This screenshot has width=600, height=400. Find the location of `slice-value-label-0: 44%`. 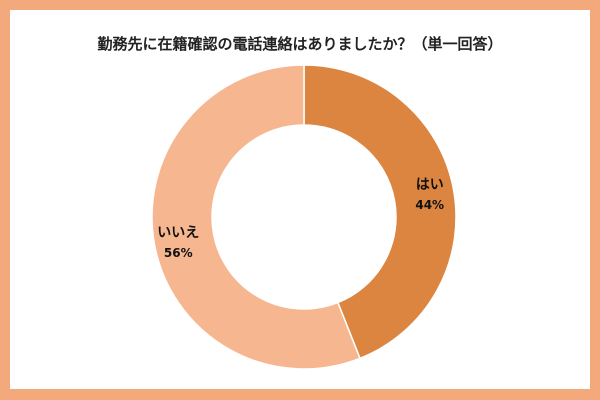

slice-value-label-0: 44% is located at coordinates (429, 205).